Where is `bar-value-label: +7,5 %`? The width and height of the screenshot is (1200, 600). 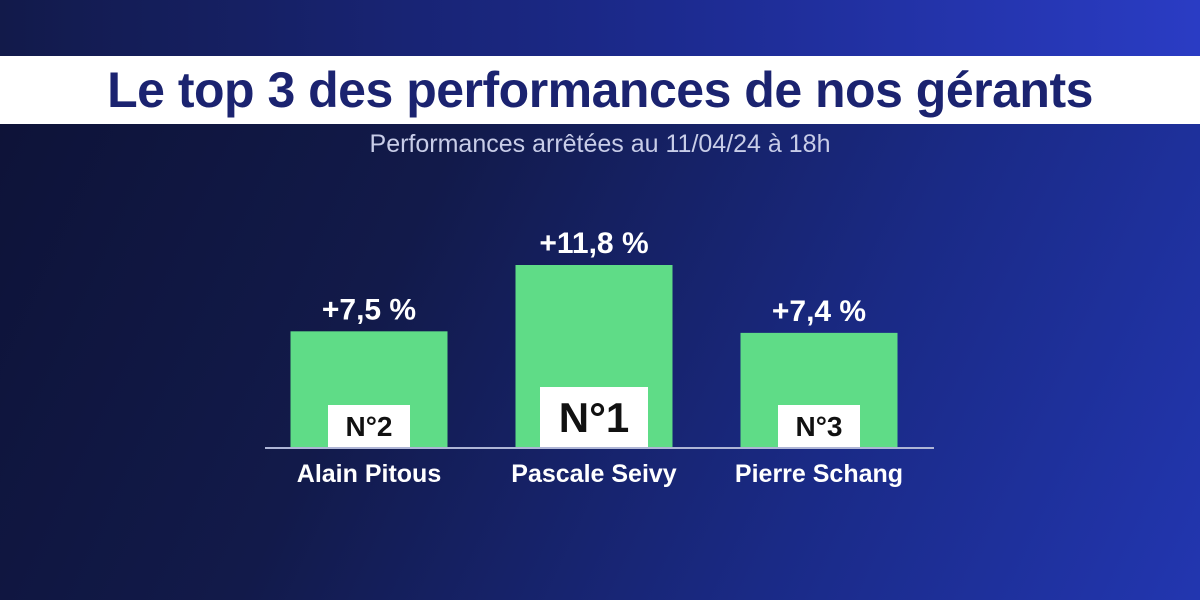
bar-value-label: +7,5 % is located at coordinates (369, 309).